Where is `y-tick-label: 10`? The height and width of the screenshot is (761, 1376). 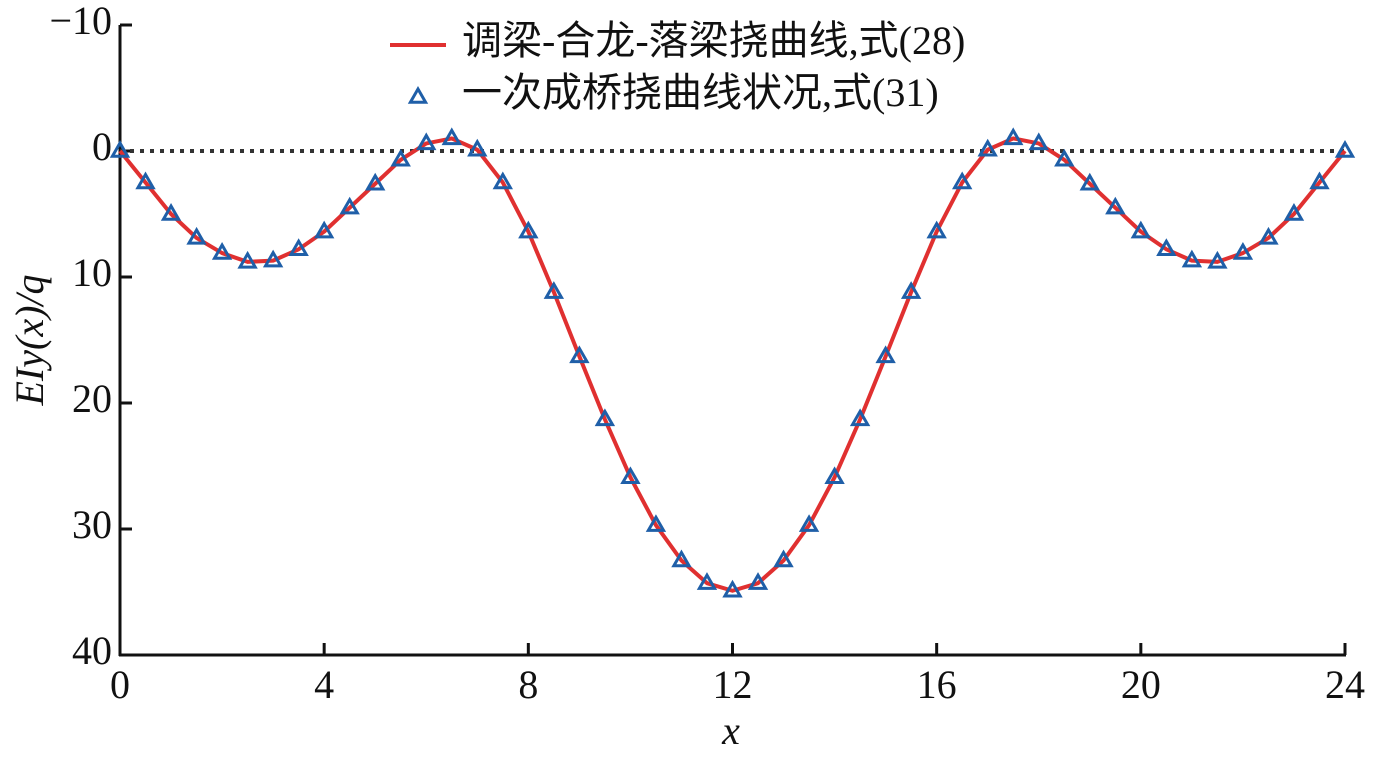 y-tick-label: 10 is located at coordinates (92, 272).